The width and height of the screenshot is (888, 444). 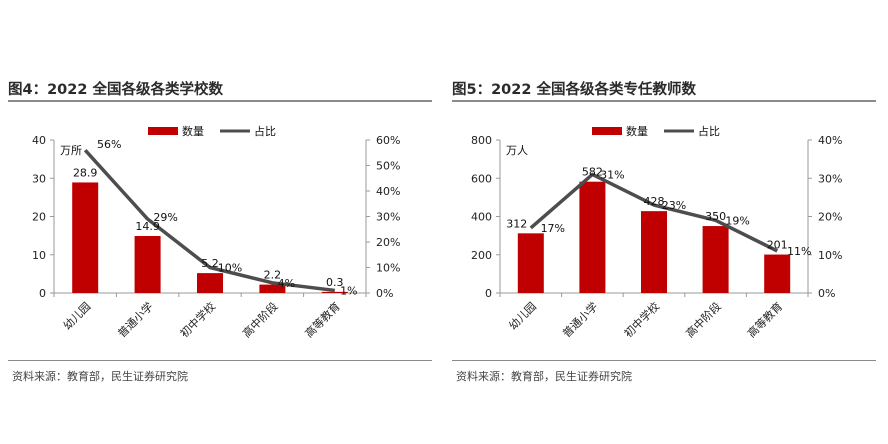 I want to click on chart-title: 图5：2022 全国各级各类专任教师数, so click(x=574, y=90).